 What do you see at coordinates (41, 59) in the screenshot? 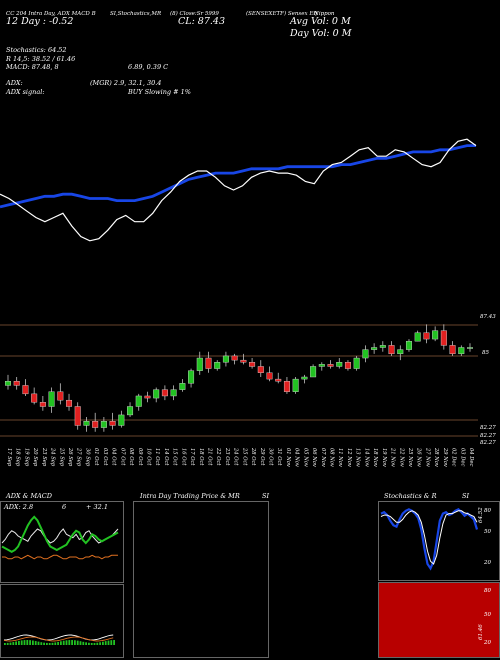
I see `r-readout: R 14,5: 38.52 / 61.46` at bounding box center [41, 59].